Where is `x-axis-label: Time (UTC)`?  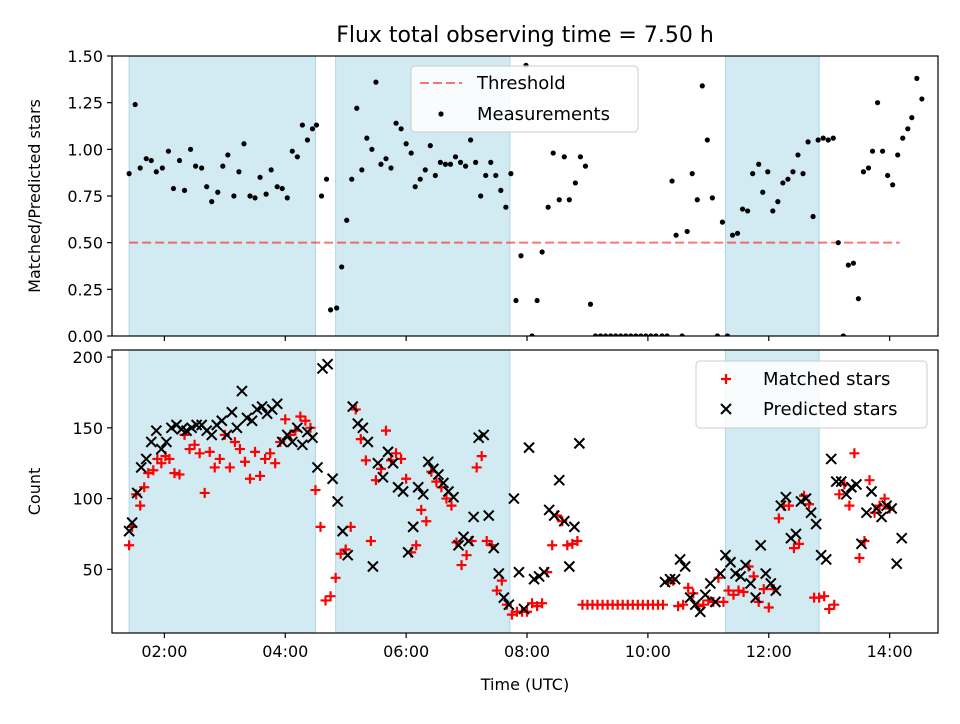 x-axis-label: Time (UTC) is located at coordinates (524, 684).